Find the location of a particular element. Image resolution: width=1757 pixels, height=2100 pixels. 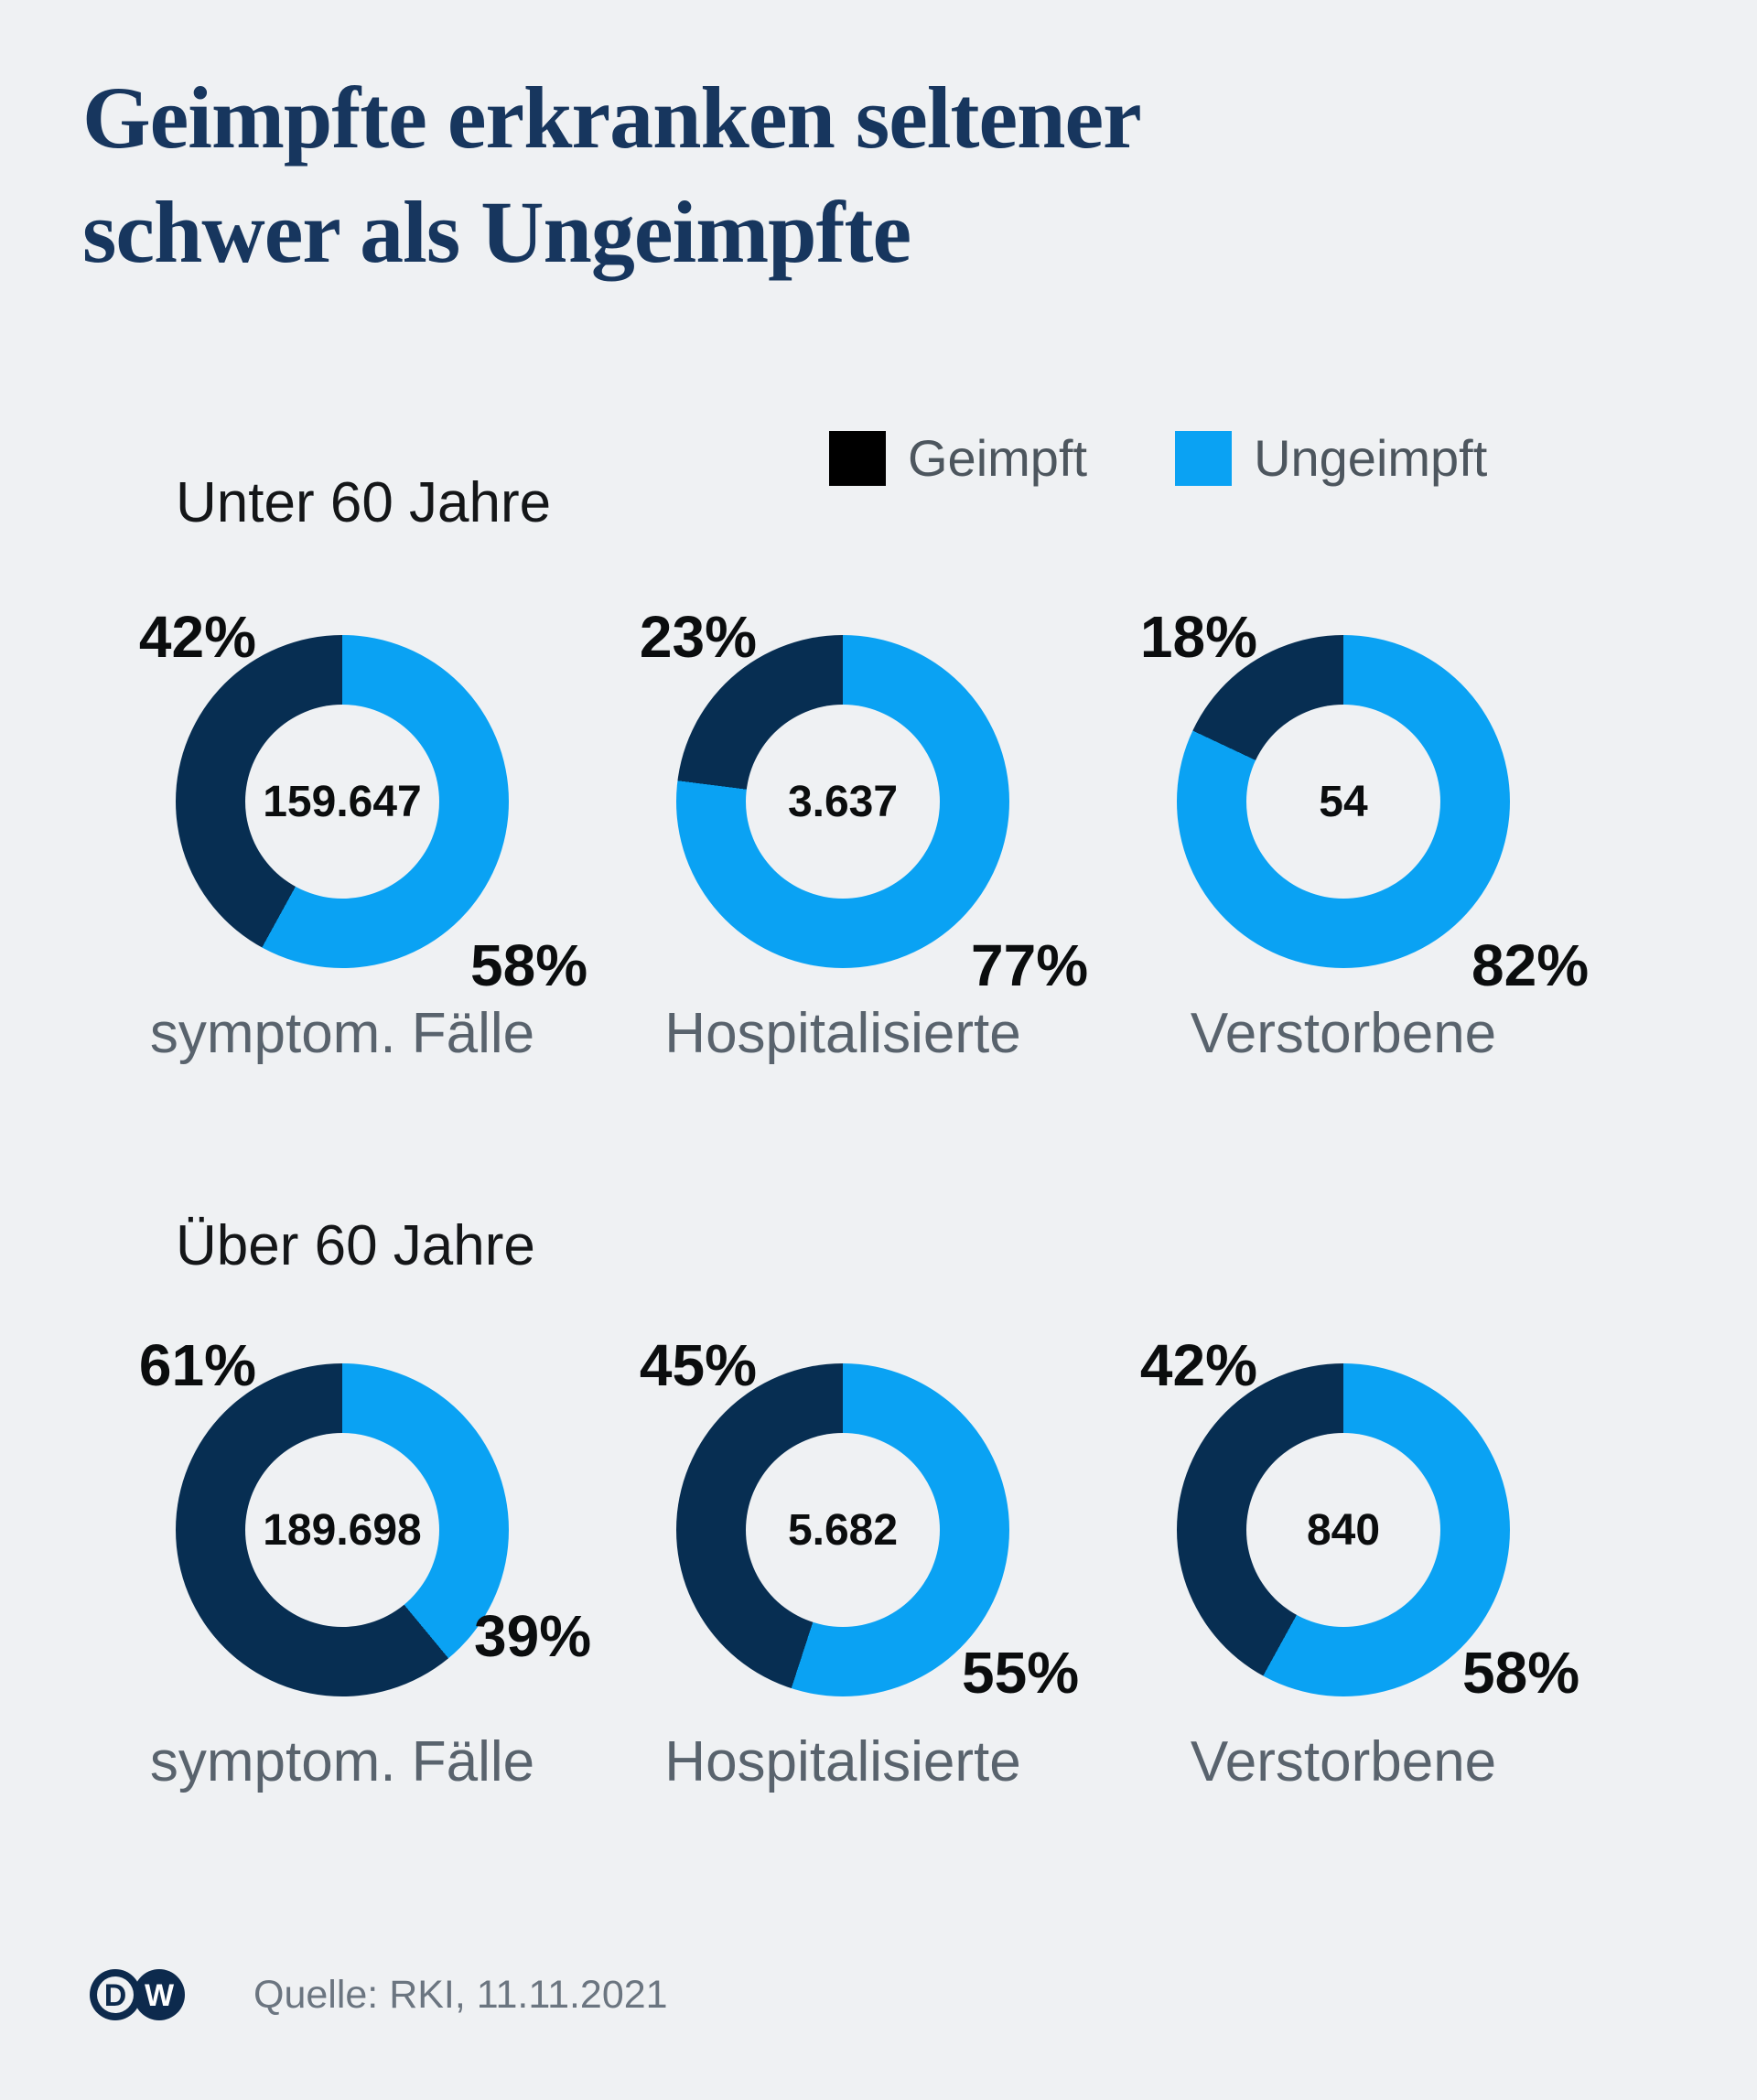

percent-label-ungeimpft: 77% is located at coordinates (1030, 965).